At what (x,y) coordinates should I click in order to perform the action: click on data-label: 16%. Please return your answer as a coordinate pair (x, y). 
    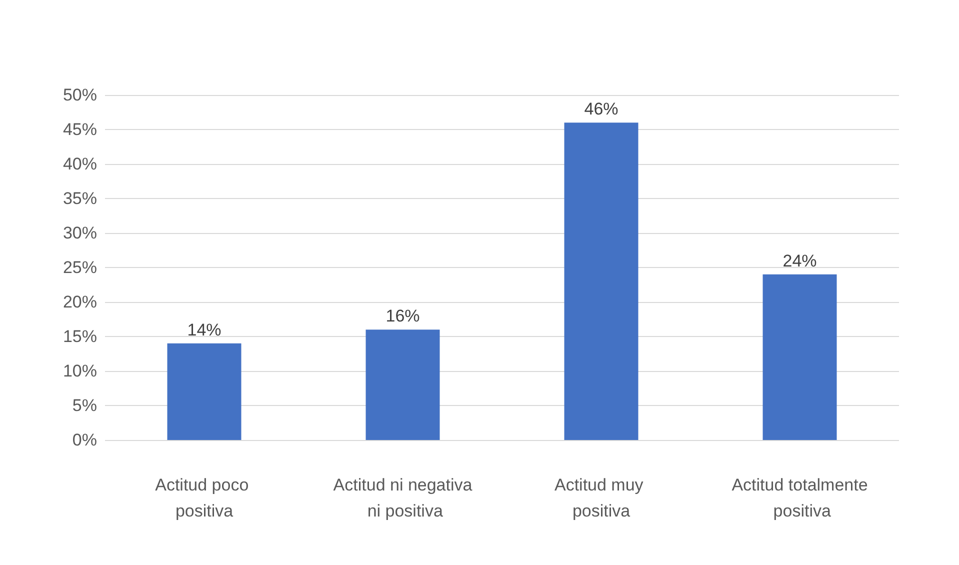
    Looking at the image, I should click on (403, 316).